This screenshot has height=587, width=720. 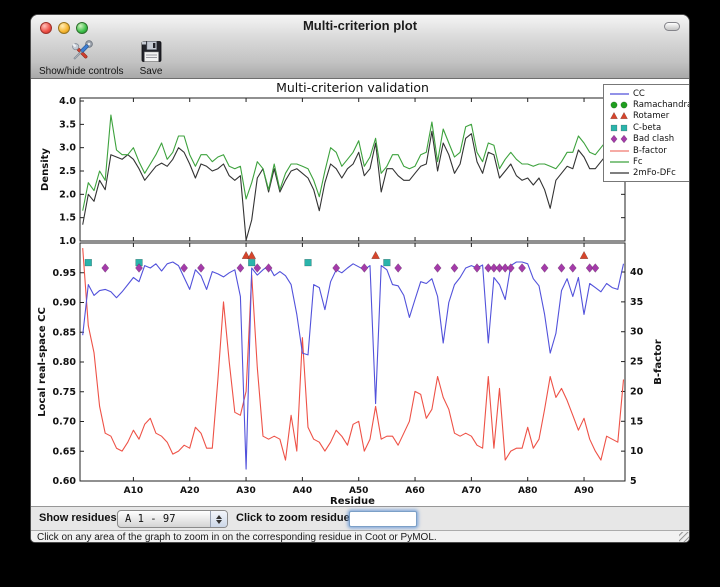 What do you see at coordinates (637, 451) in the screenshot?
I see `svg-text: 10` at bounding box center [637, 451].